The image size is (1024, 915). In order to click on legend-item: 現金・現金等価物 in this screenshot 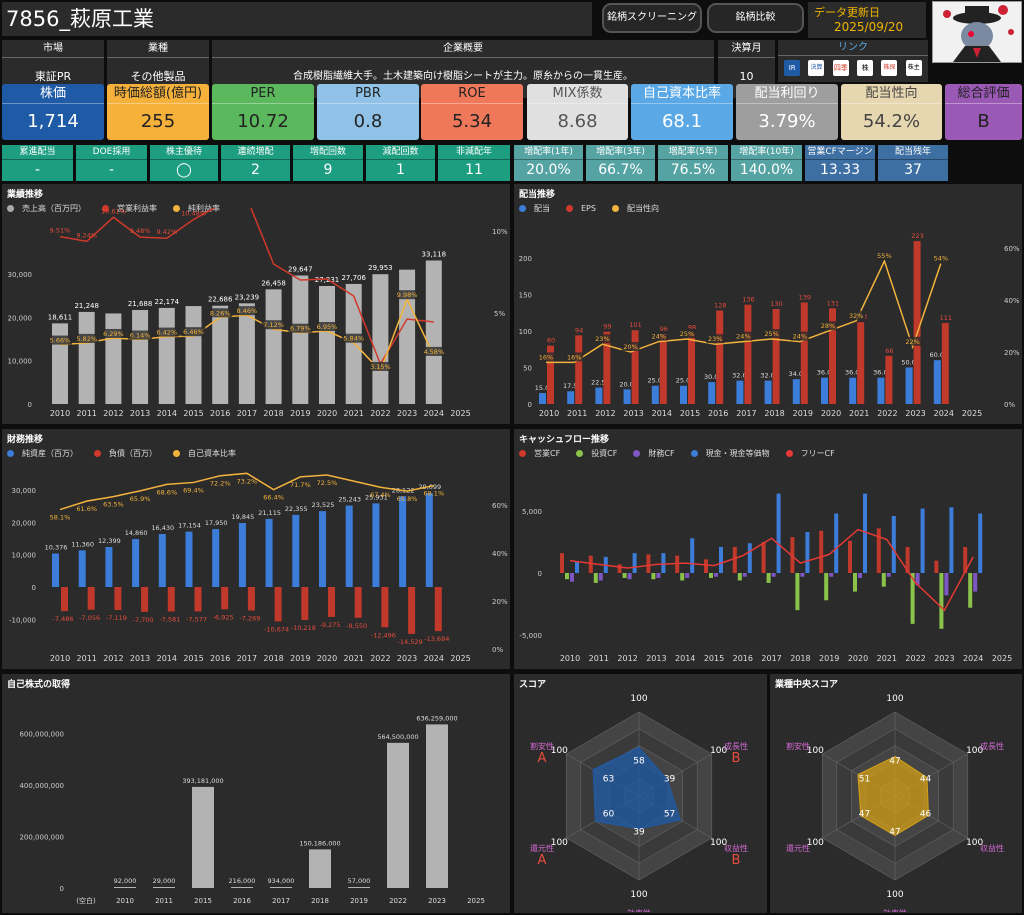, I will do `click(734, 453)`.